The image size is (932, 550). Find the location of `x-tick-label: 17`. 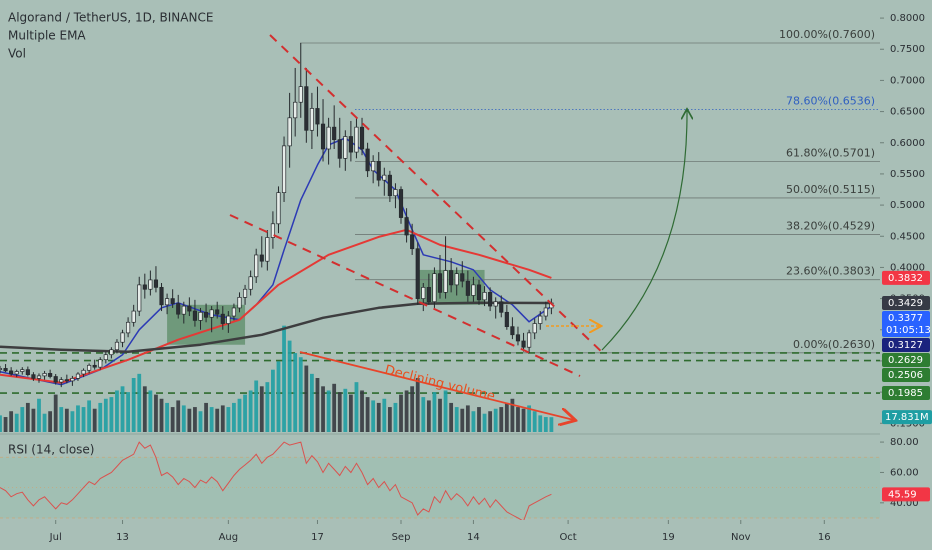

x-tick-label: 17 is located at coordinates (317, 537).